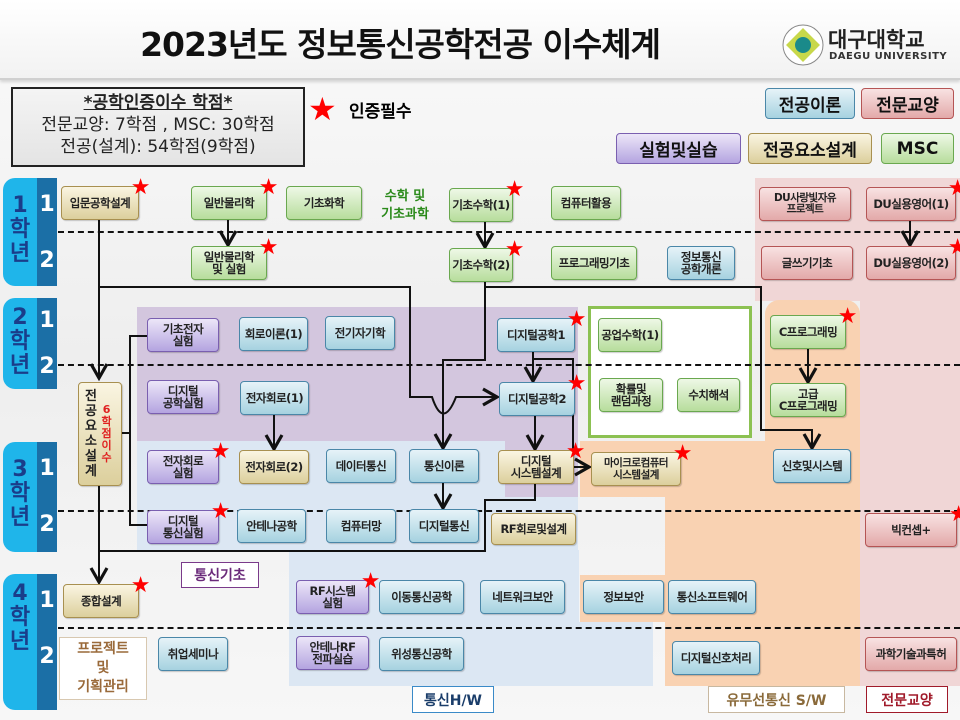 This screenshot has height=720, width=960. I want to click on course-box: 기초수학(1) ★, so click(487, 200).